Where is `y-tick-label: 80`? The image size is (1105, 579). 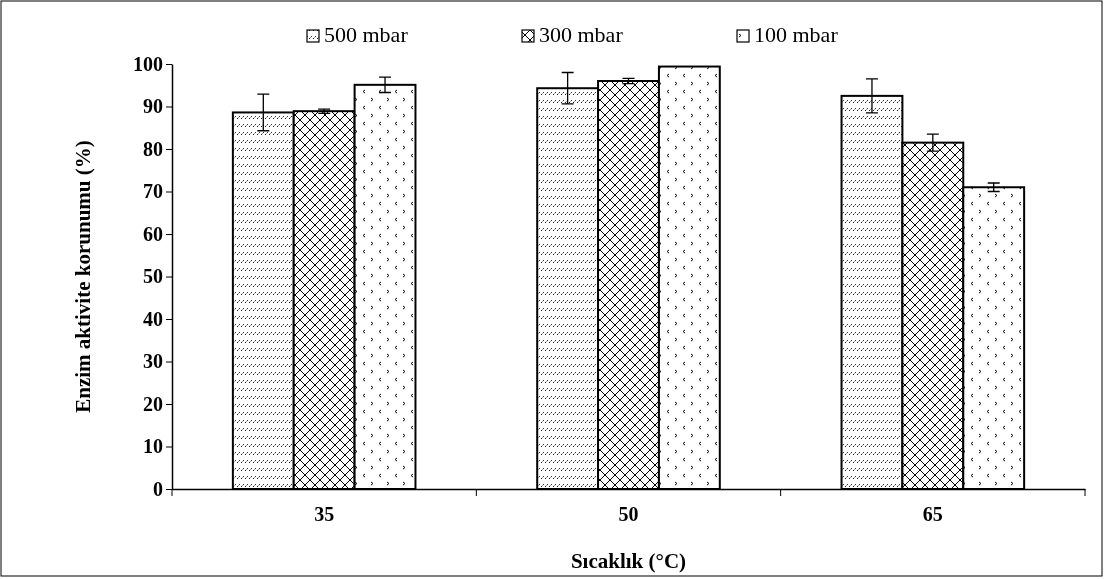 y-tick-label: 80 is located at coordinates (153, 148).